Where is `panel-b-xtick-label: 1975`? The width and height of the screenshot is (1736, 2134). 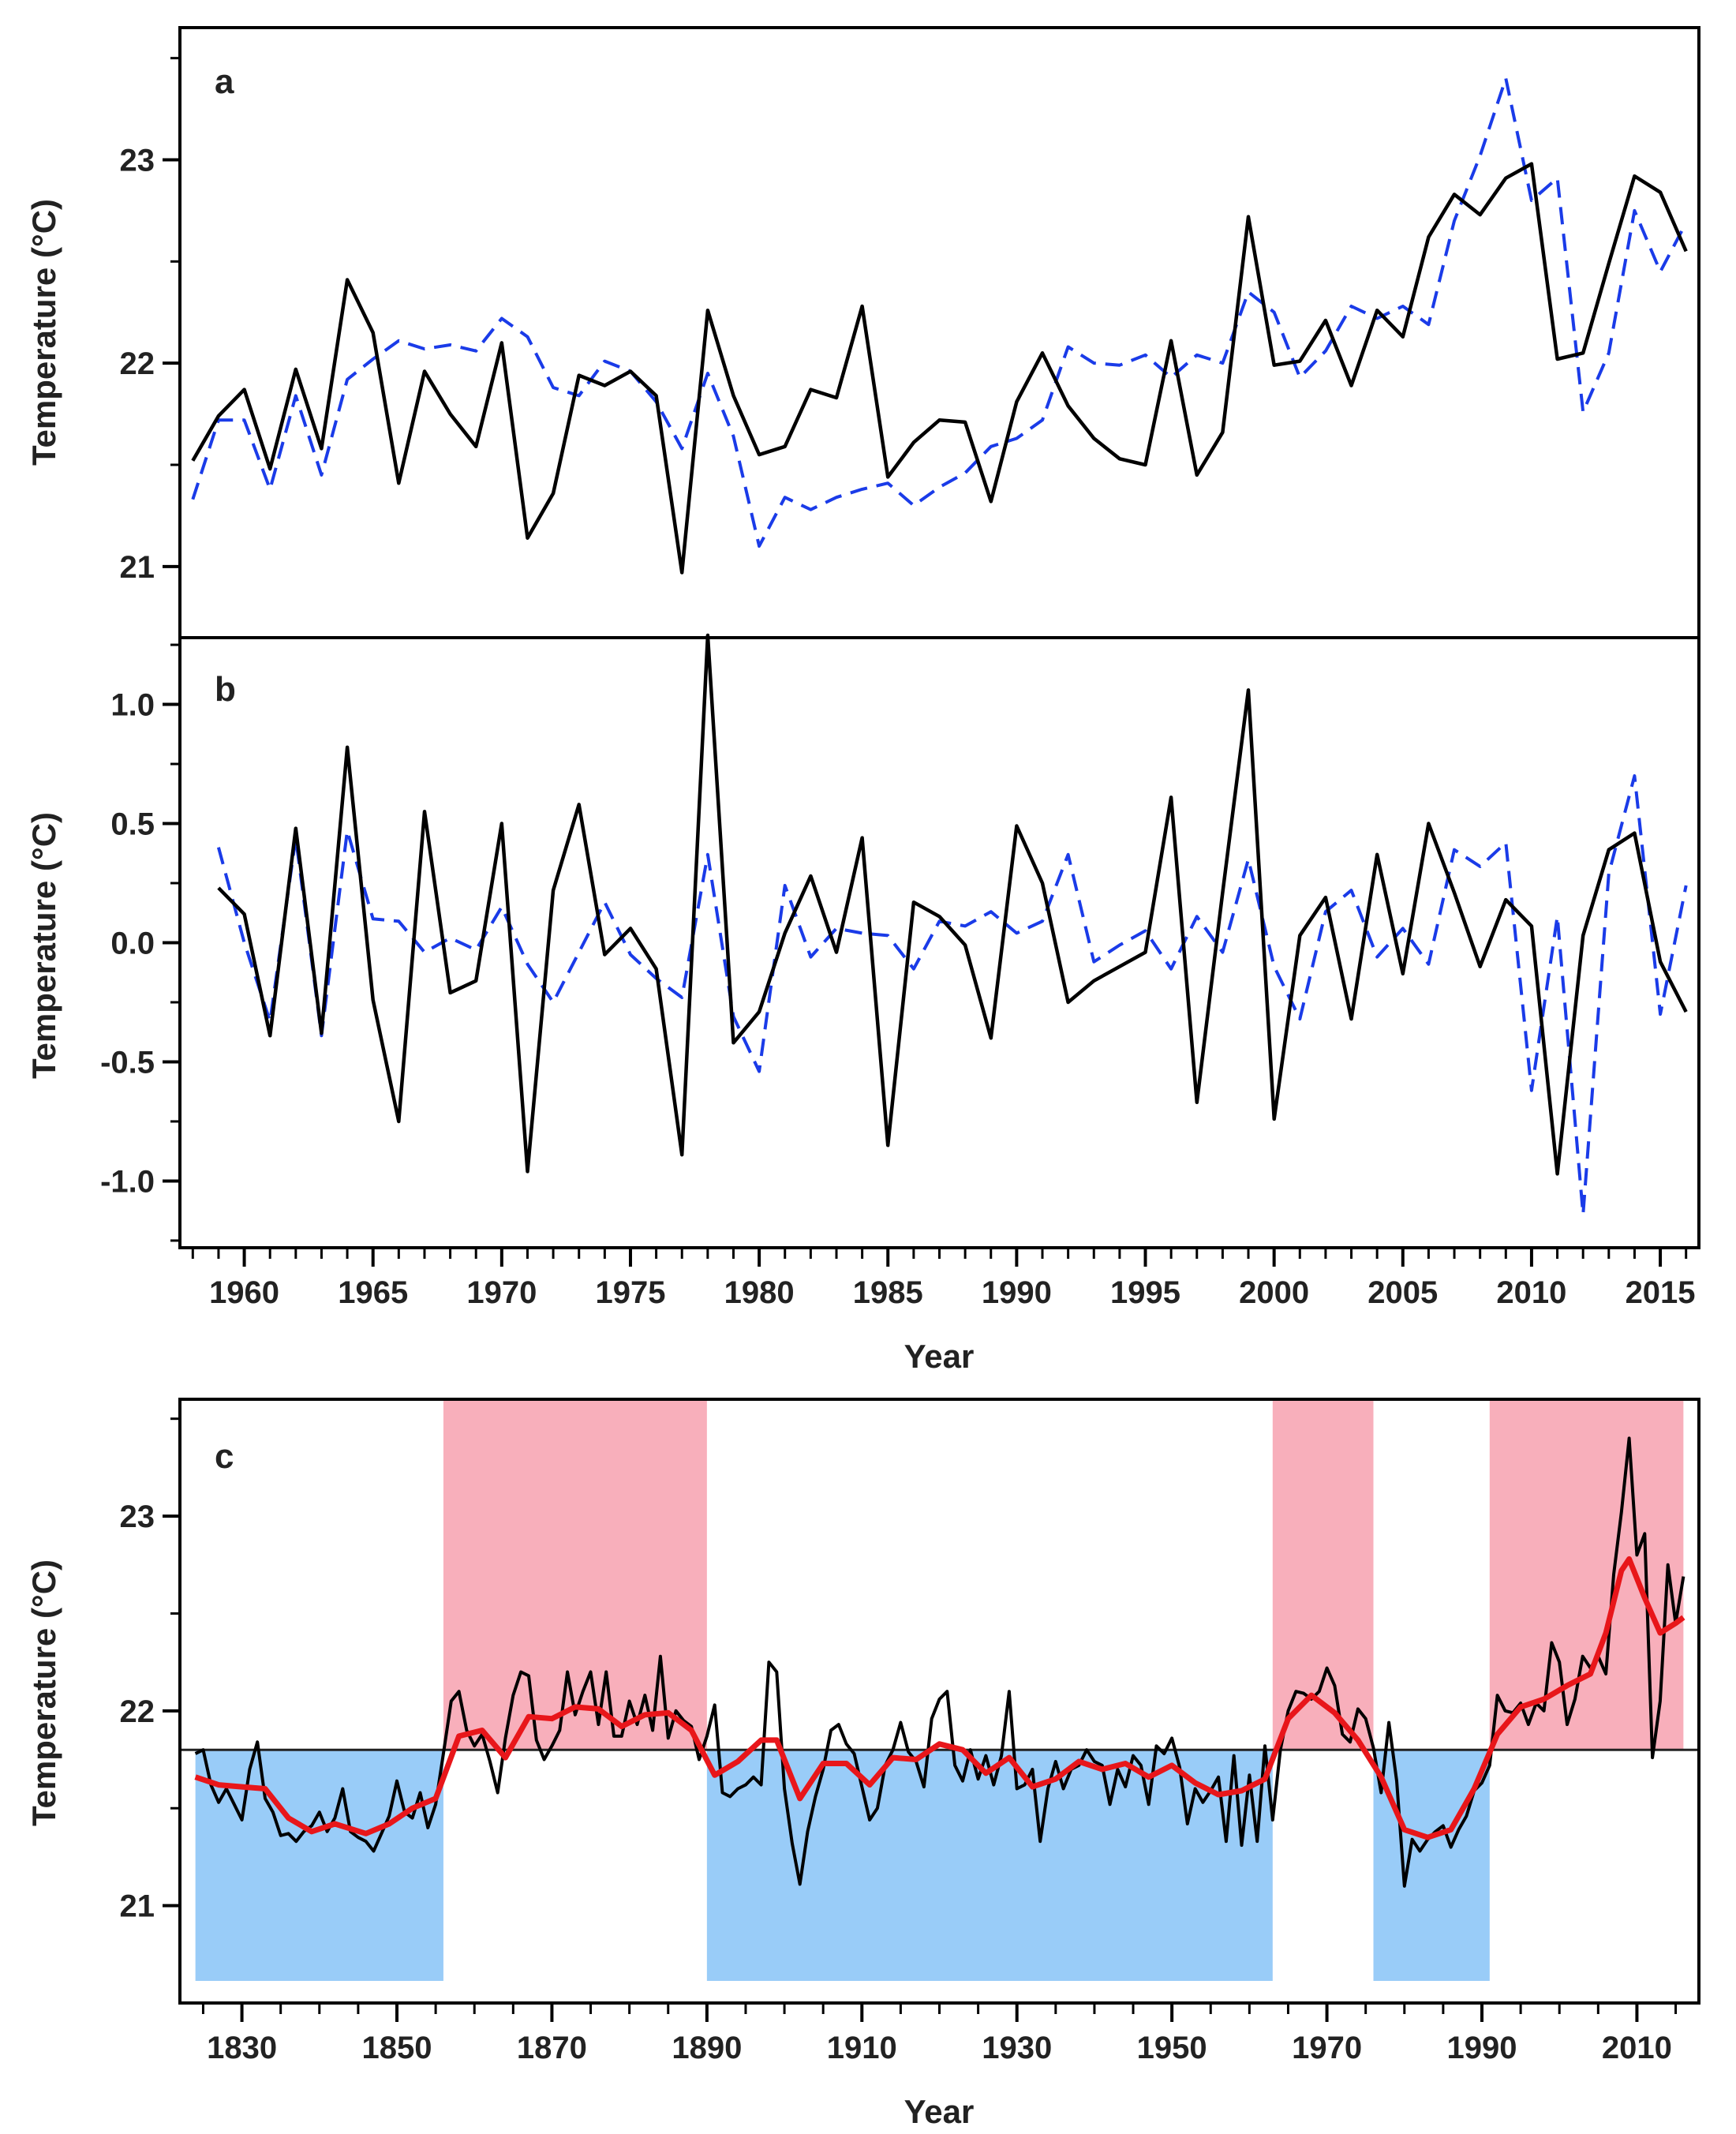
panel-b-xtick-label: 1975 is located at coordinates (630, 1293).